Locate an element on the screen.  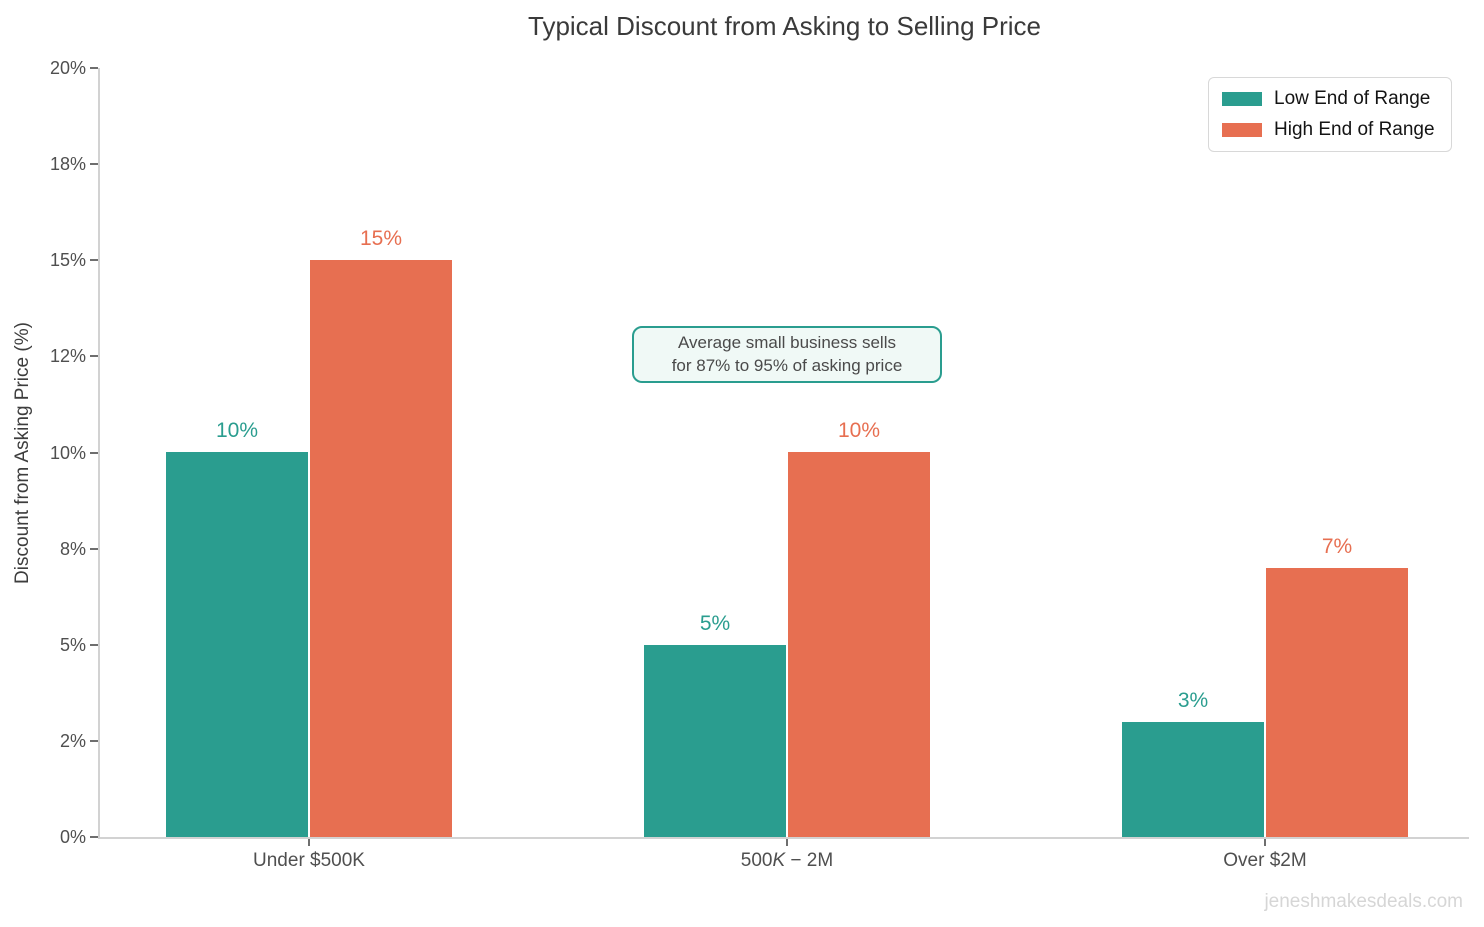
y-axis-spine is located at coordinates (99, 453).